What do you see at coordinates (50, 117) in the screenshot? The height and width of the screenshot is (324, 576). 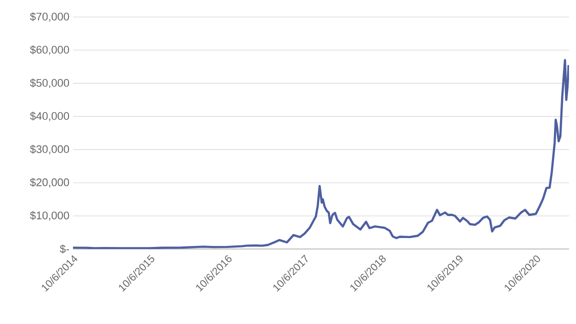 I see `y-tick-label: $40,000` at bounding box center [50, 117].